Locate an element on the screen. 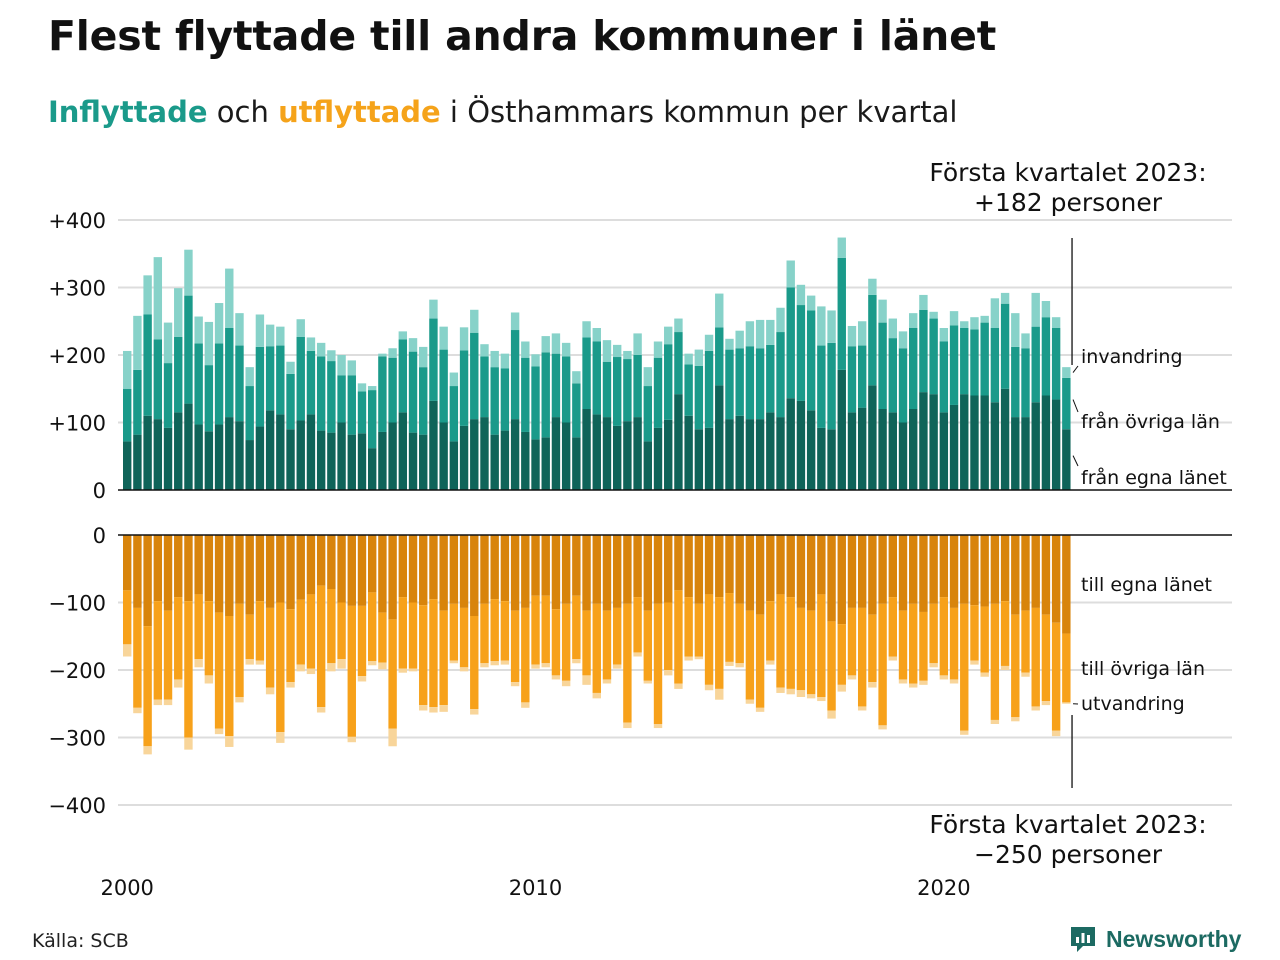 The width and height of the screenshot is (1280, 960). series-label-till-ovriga-lan: till övriga län is located at coordinates (1143, 669).